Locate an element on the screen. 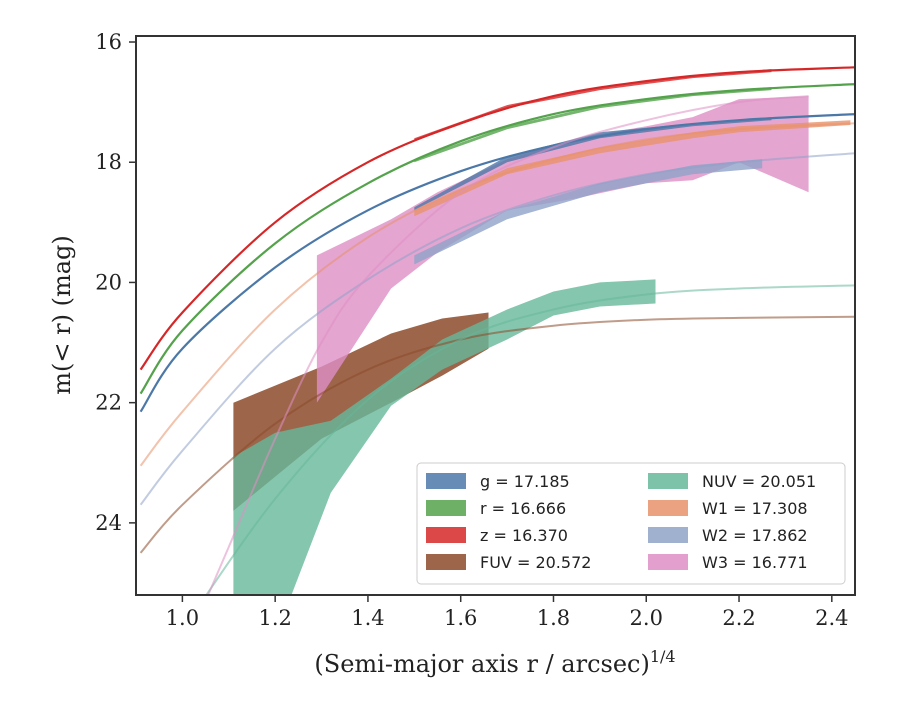  x-tick-label: 1.0 is located at coordinates (182, 618).